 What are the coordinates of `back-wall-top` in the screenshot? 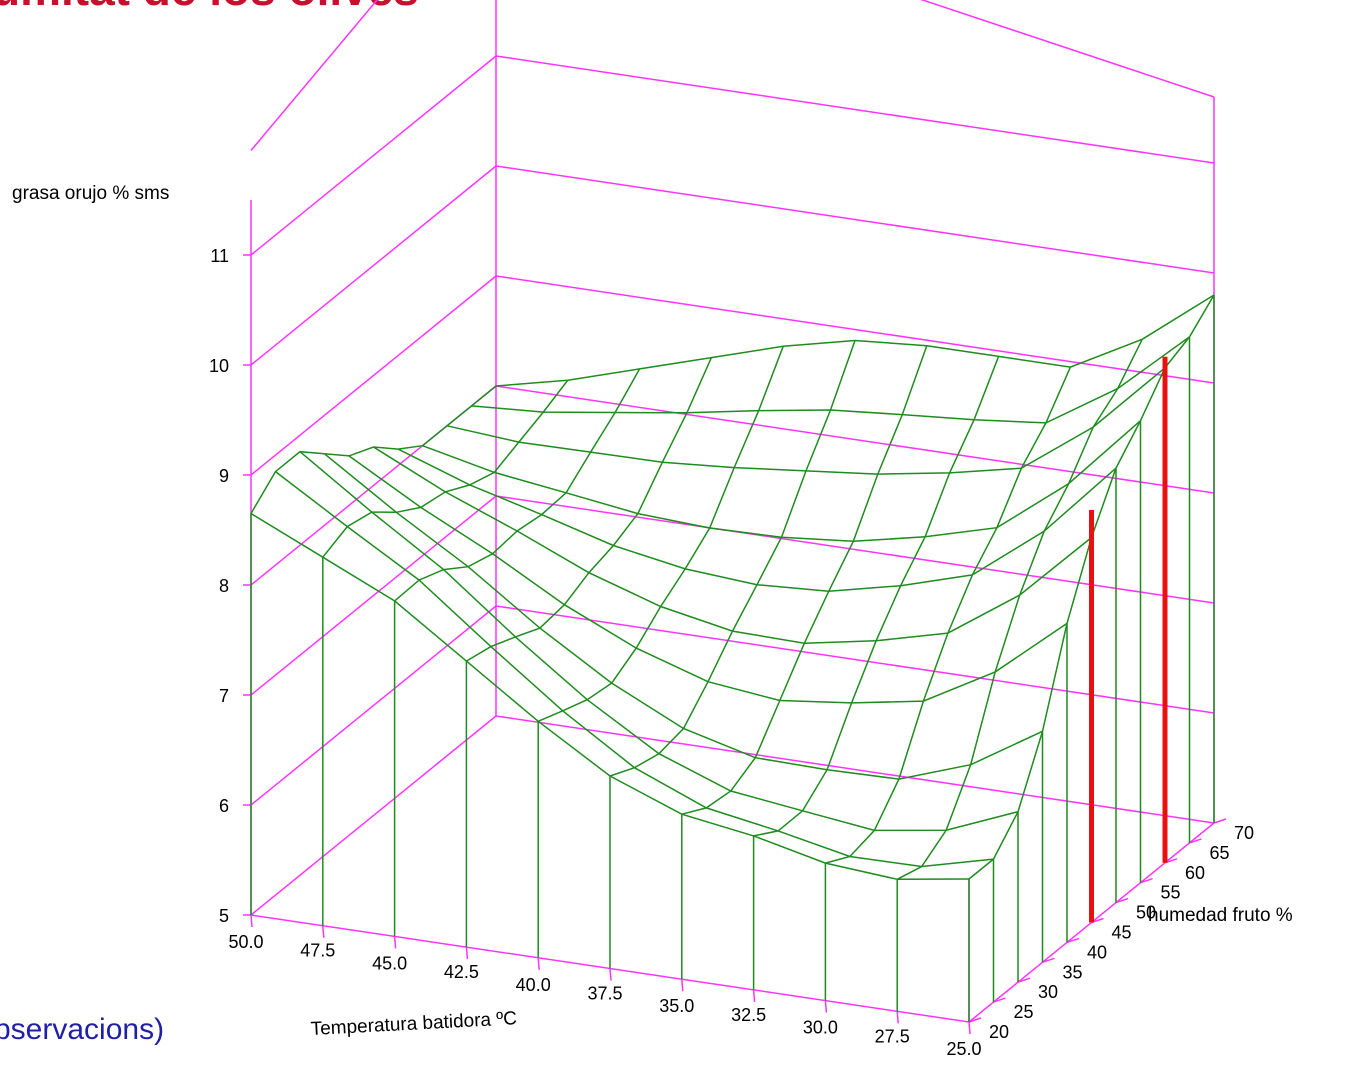 It's located at (1067, 49).